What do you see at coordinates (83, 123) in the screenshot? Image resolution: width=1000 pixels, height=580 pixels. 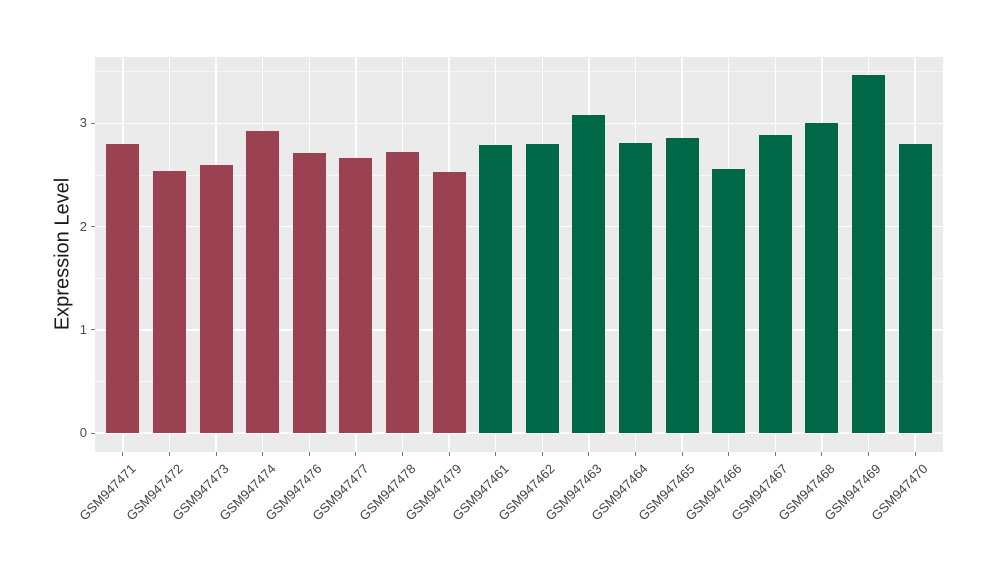 I see `y-tick-label: 3` at bounding box center [83, 123].